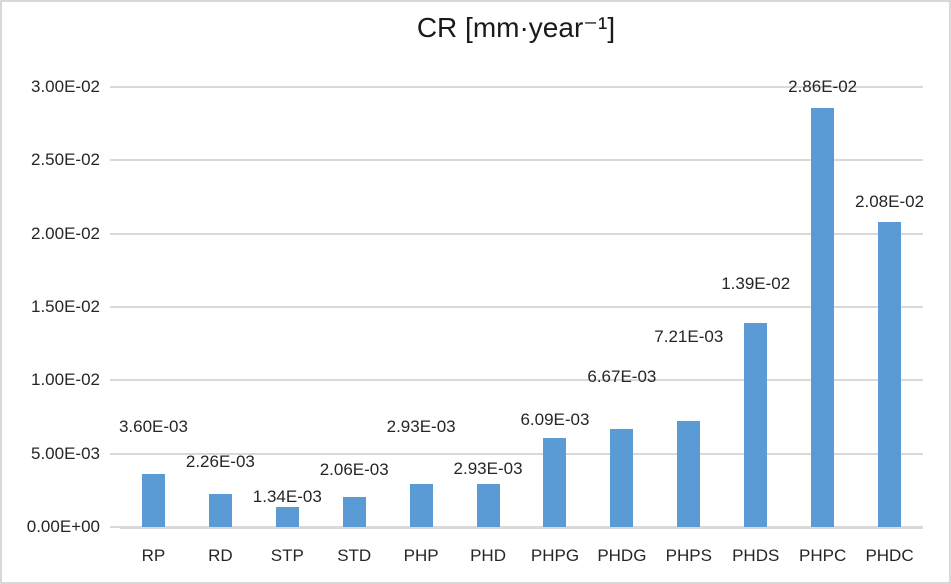  What do you see at coordinates (823, 86) in the screenshot?
I see `data-label-phpc: 2.86E-02` at bounding box center [823, 86].